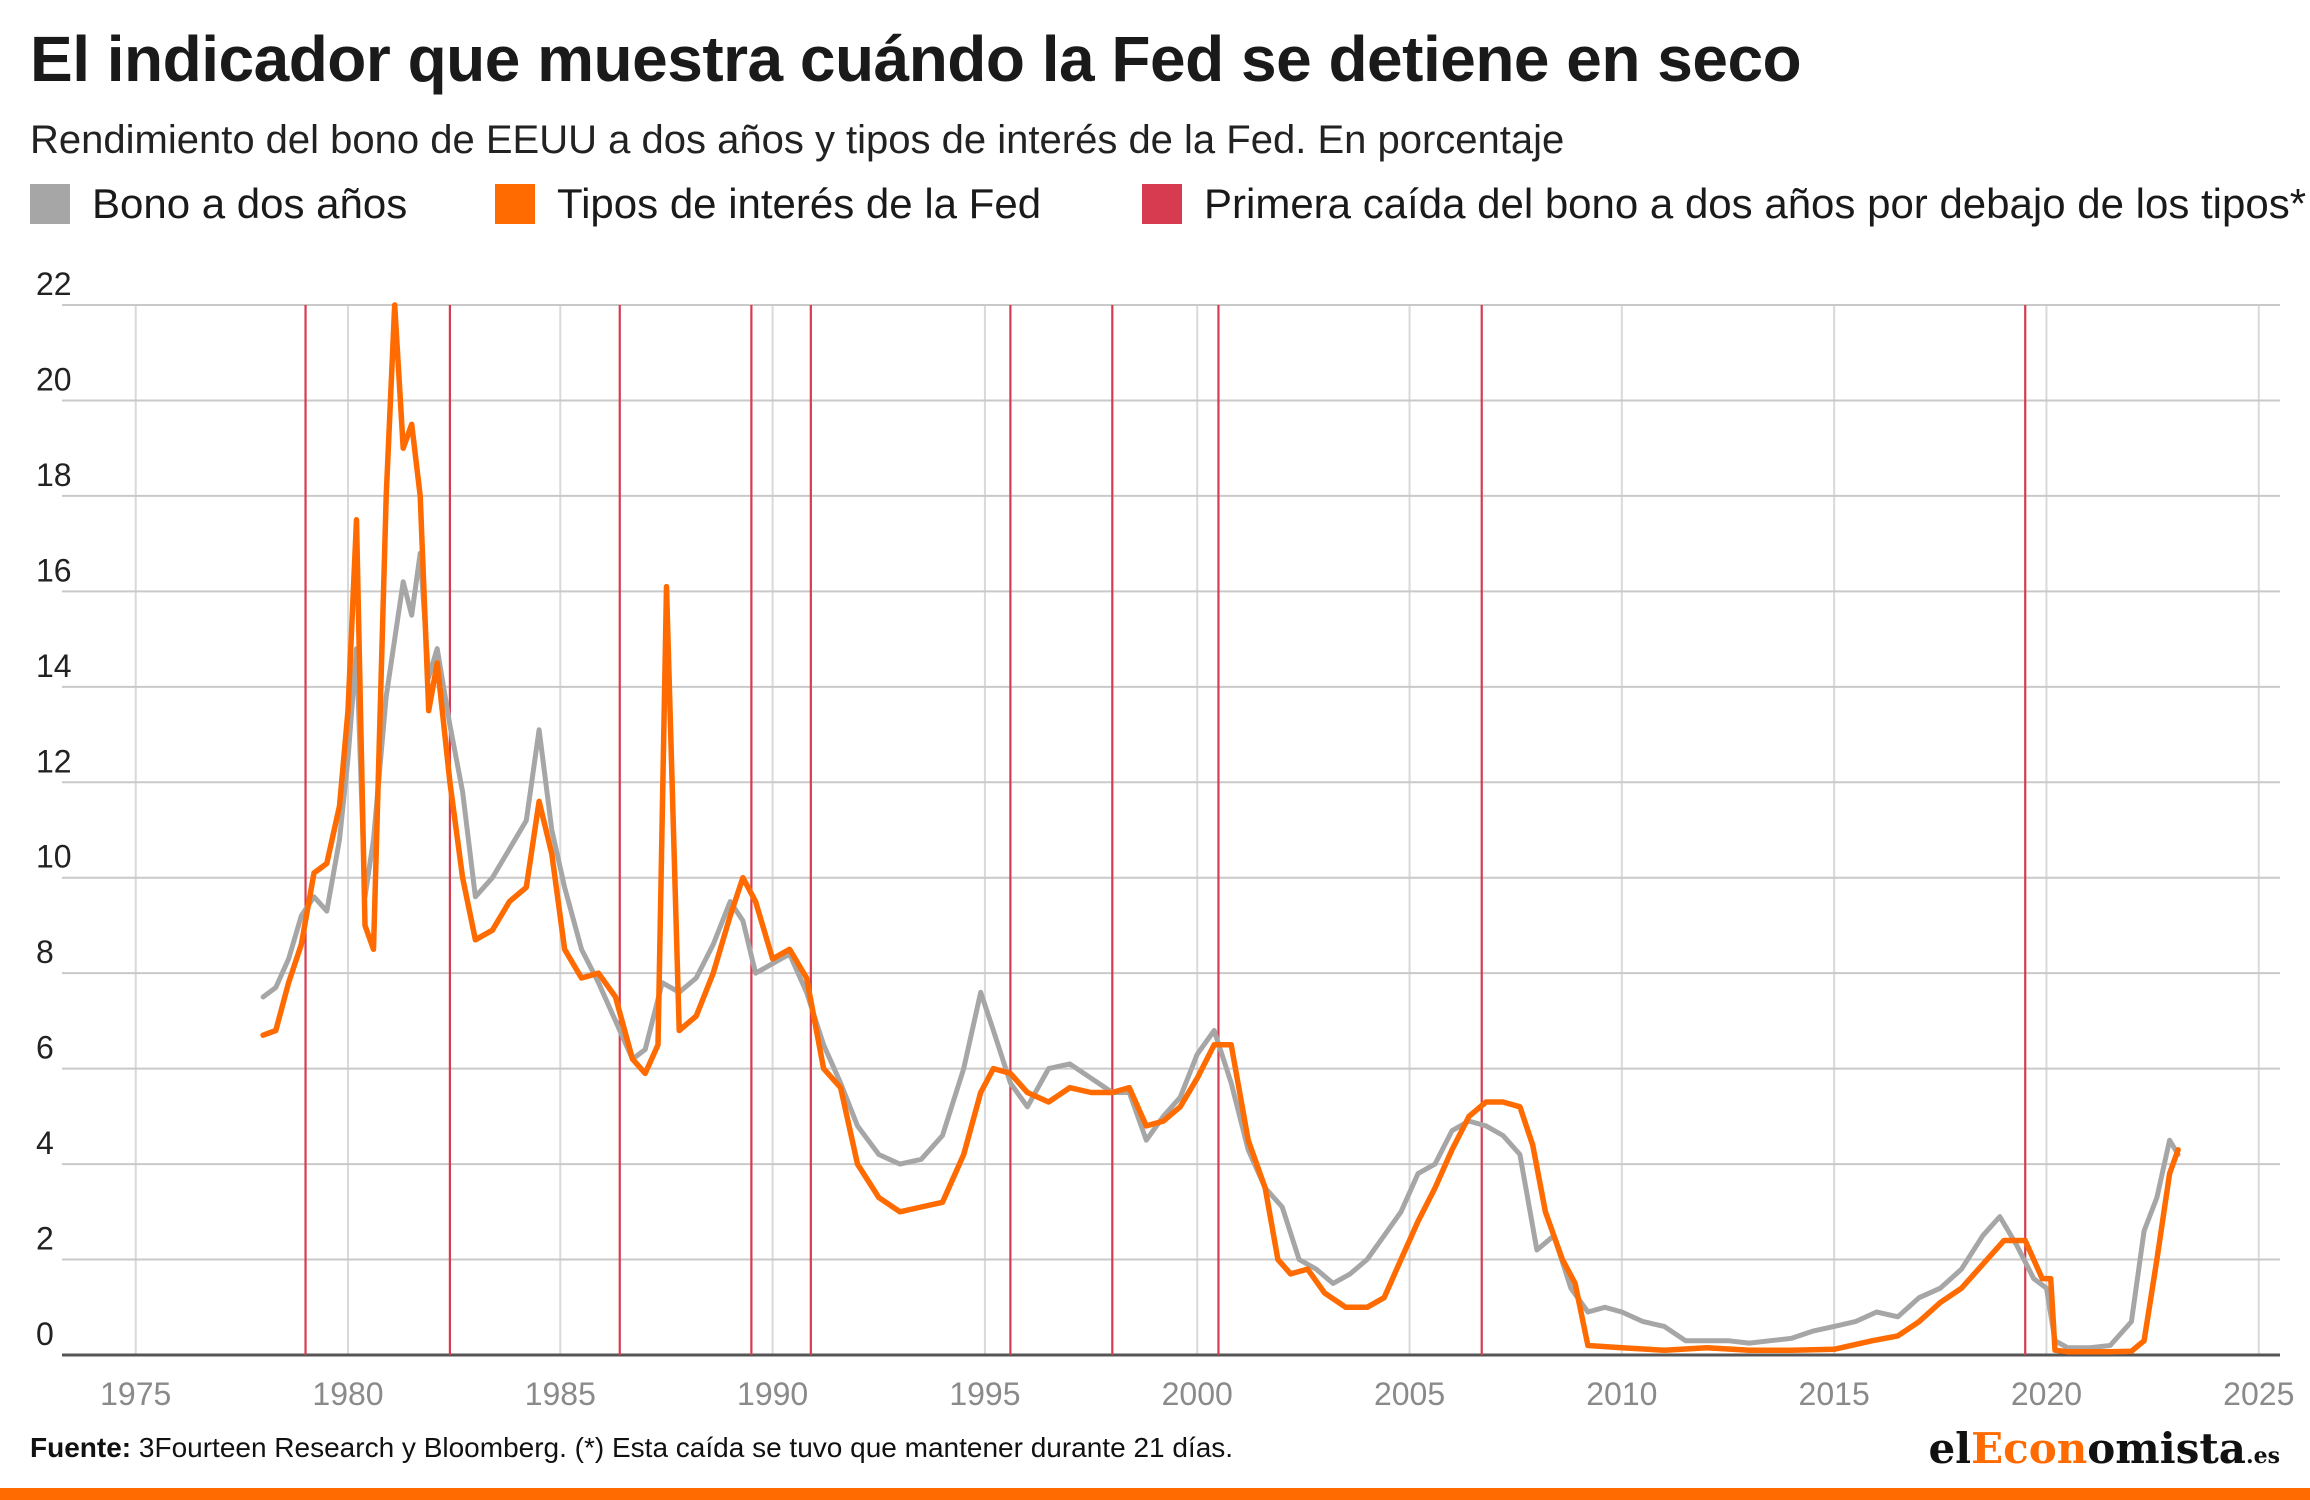  Describe the element at coordinates (2029, 1448) in the screenshot. I see `logo-accent: Econ` at that location.